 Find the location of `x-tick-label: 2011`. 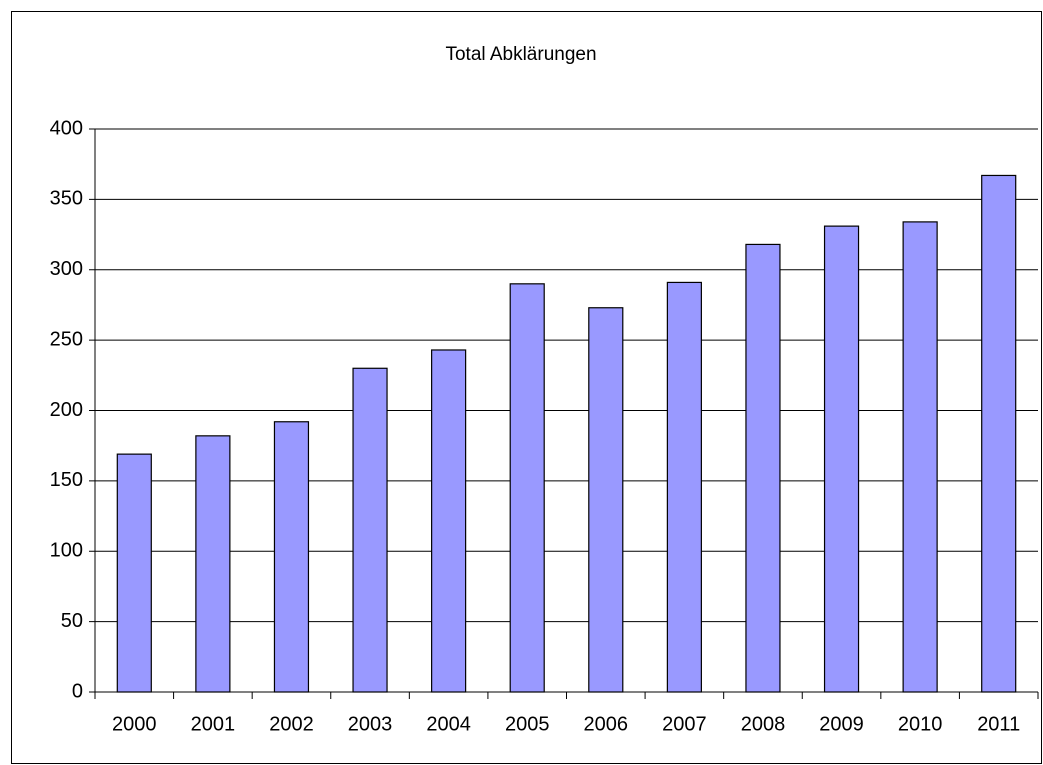

x-tick-label: 2011 is located at coordinates (998, 724).